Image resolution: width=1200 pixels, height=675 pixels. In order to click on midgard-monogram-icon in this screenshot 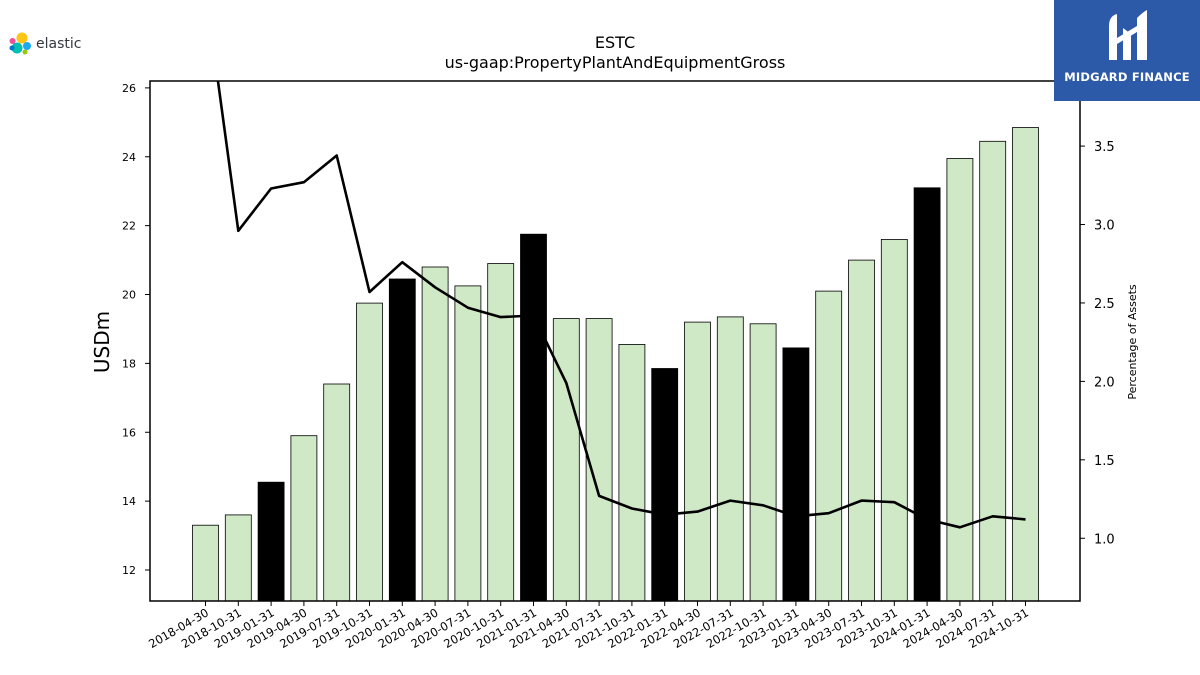, I will do `click(1128, 35)`.